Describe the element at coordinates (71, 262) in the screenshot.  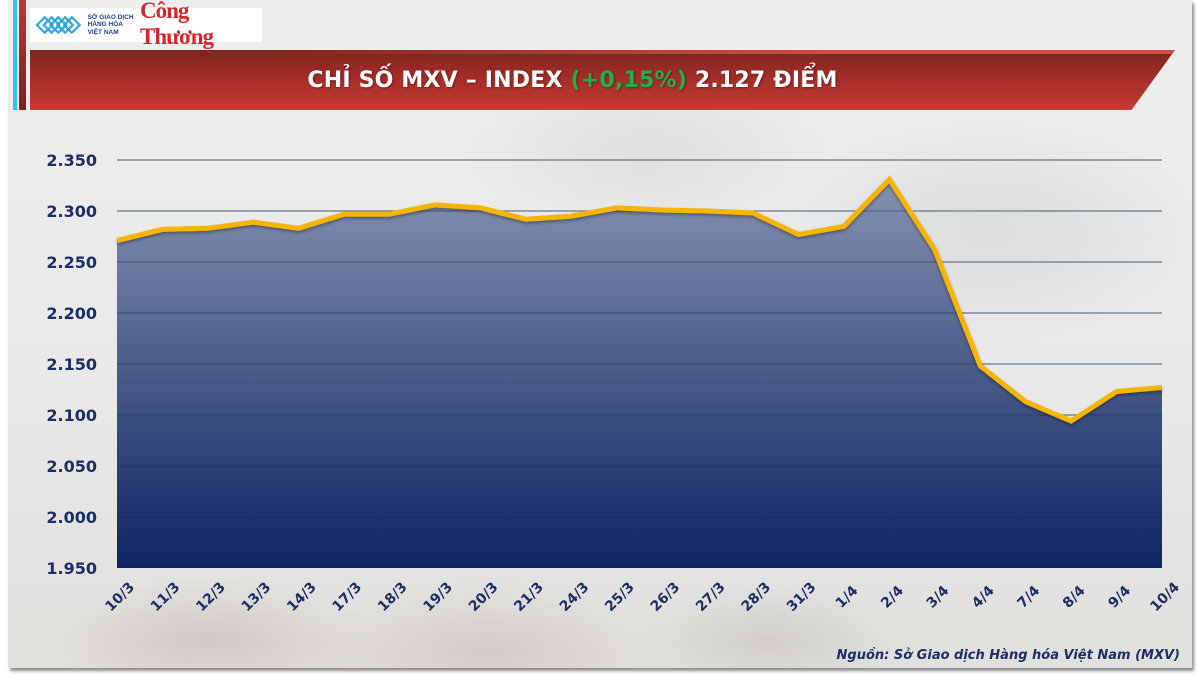
I see `y-tick-label: 2.250` at that location.